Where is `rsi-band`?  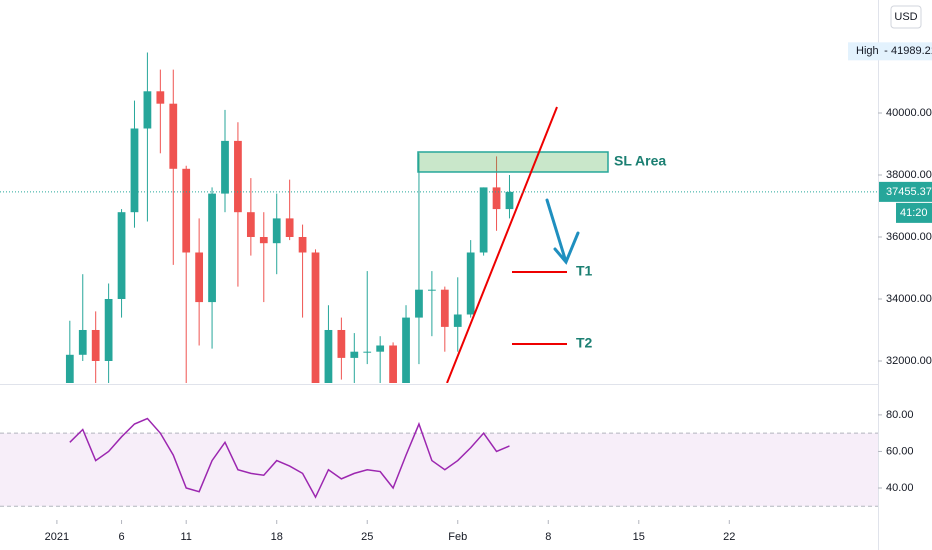
rsi-band is located at coordinates (439, 470).